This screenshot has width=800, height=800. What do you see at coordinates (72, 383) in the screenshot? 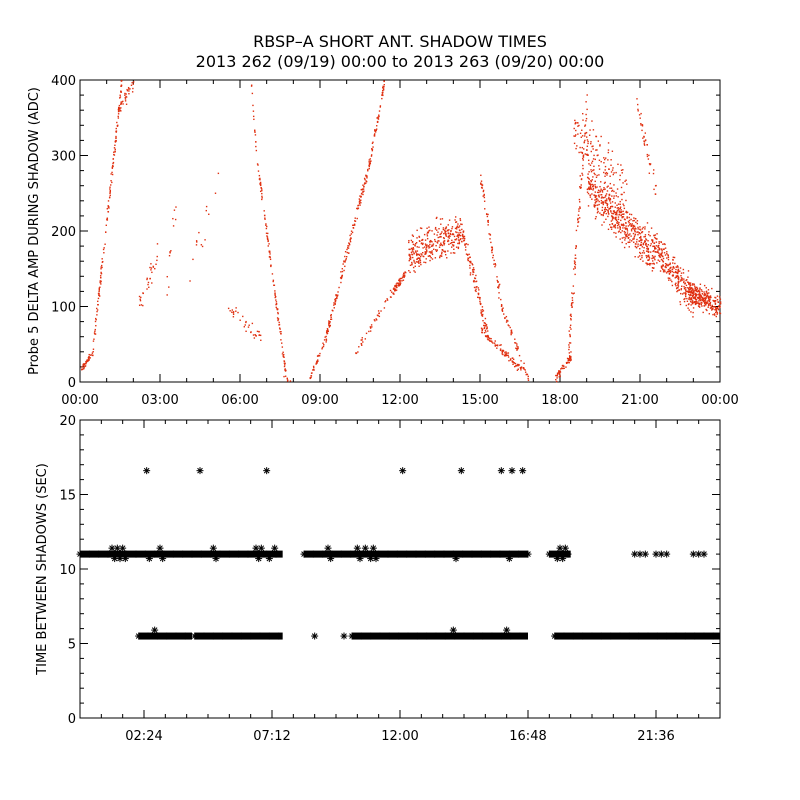
I see `y-tick-label: 0` at bounding box center [72, 383].